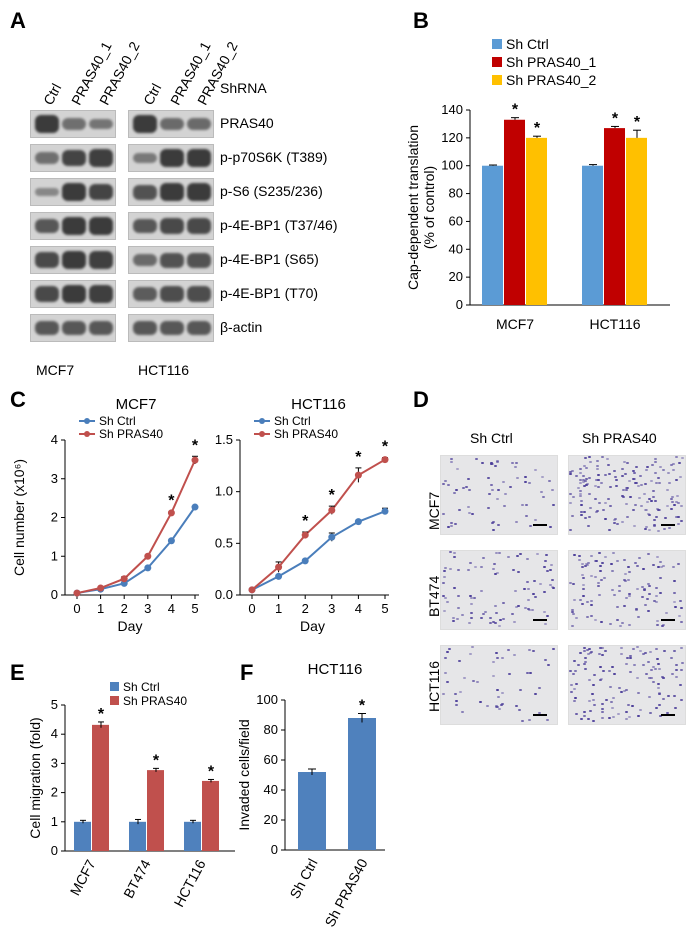  What do you see at coordinates (131, 434) in the screenshot?
I see `legend-label: Sh PRAS40` at bounding box center [131, 434].